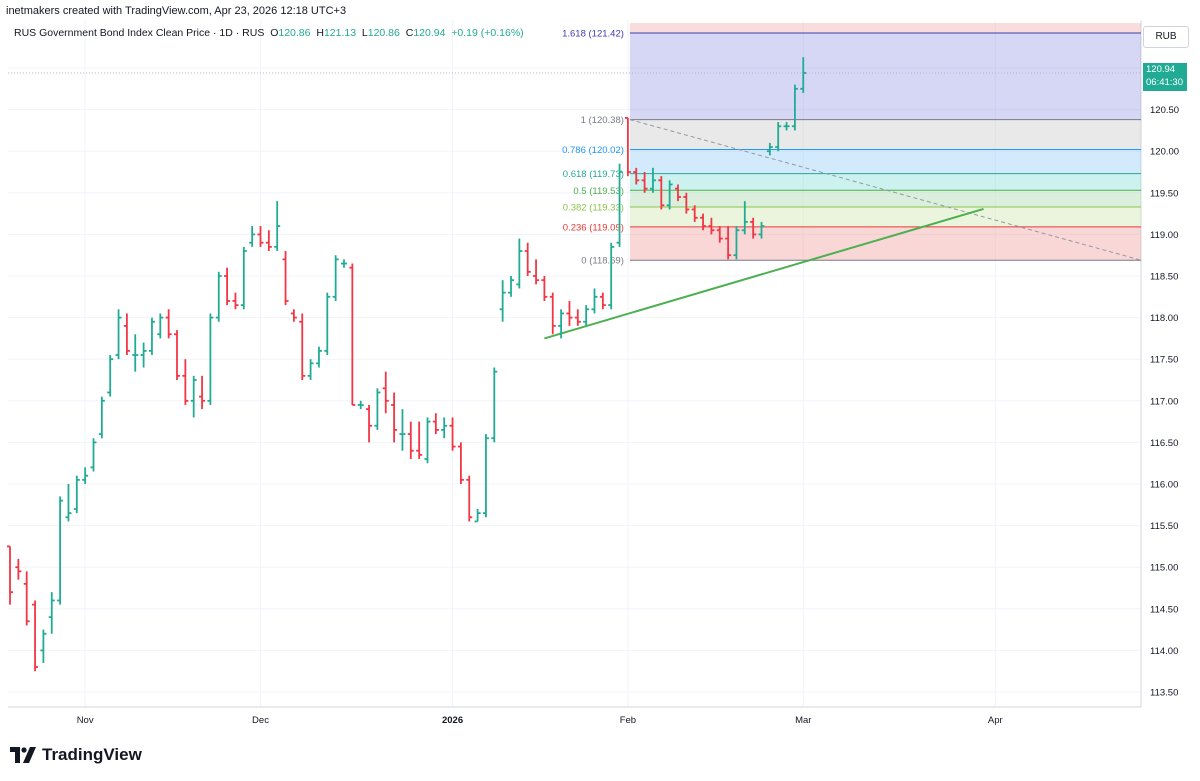  Describe the element at coordinates (995, 720) in the screenshot. I see `x-tick-label: Apr` at that location.